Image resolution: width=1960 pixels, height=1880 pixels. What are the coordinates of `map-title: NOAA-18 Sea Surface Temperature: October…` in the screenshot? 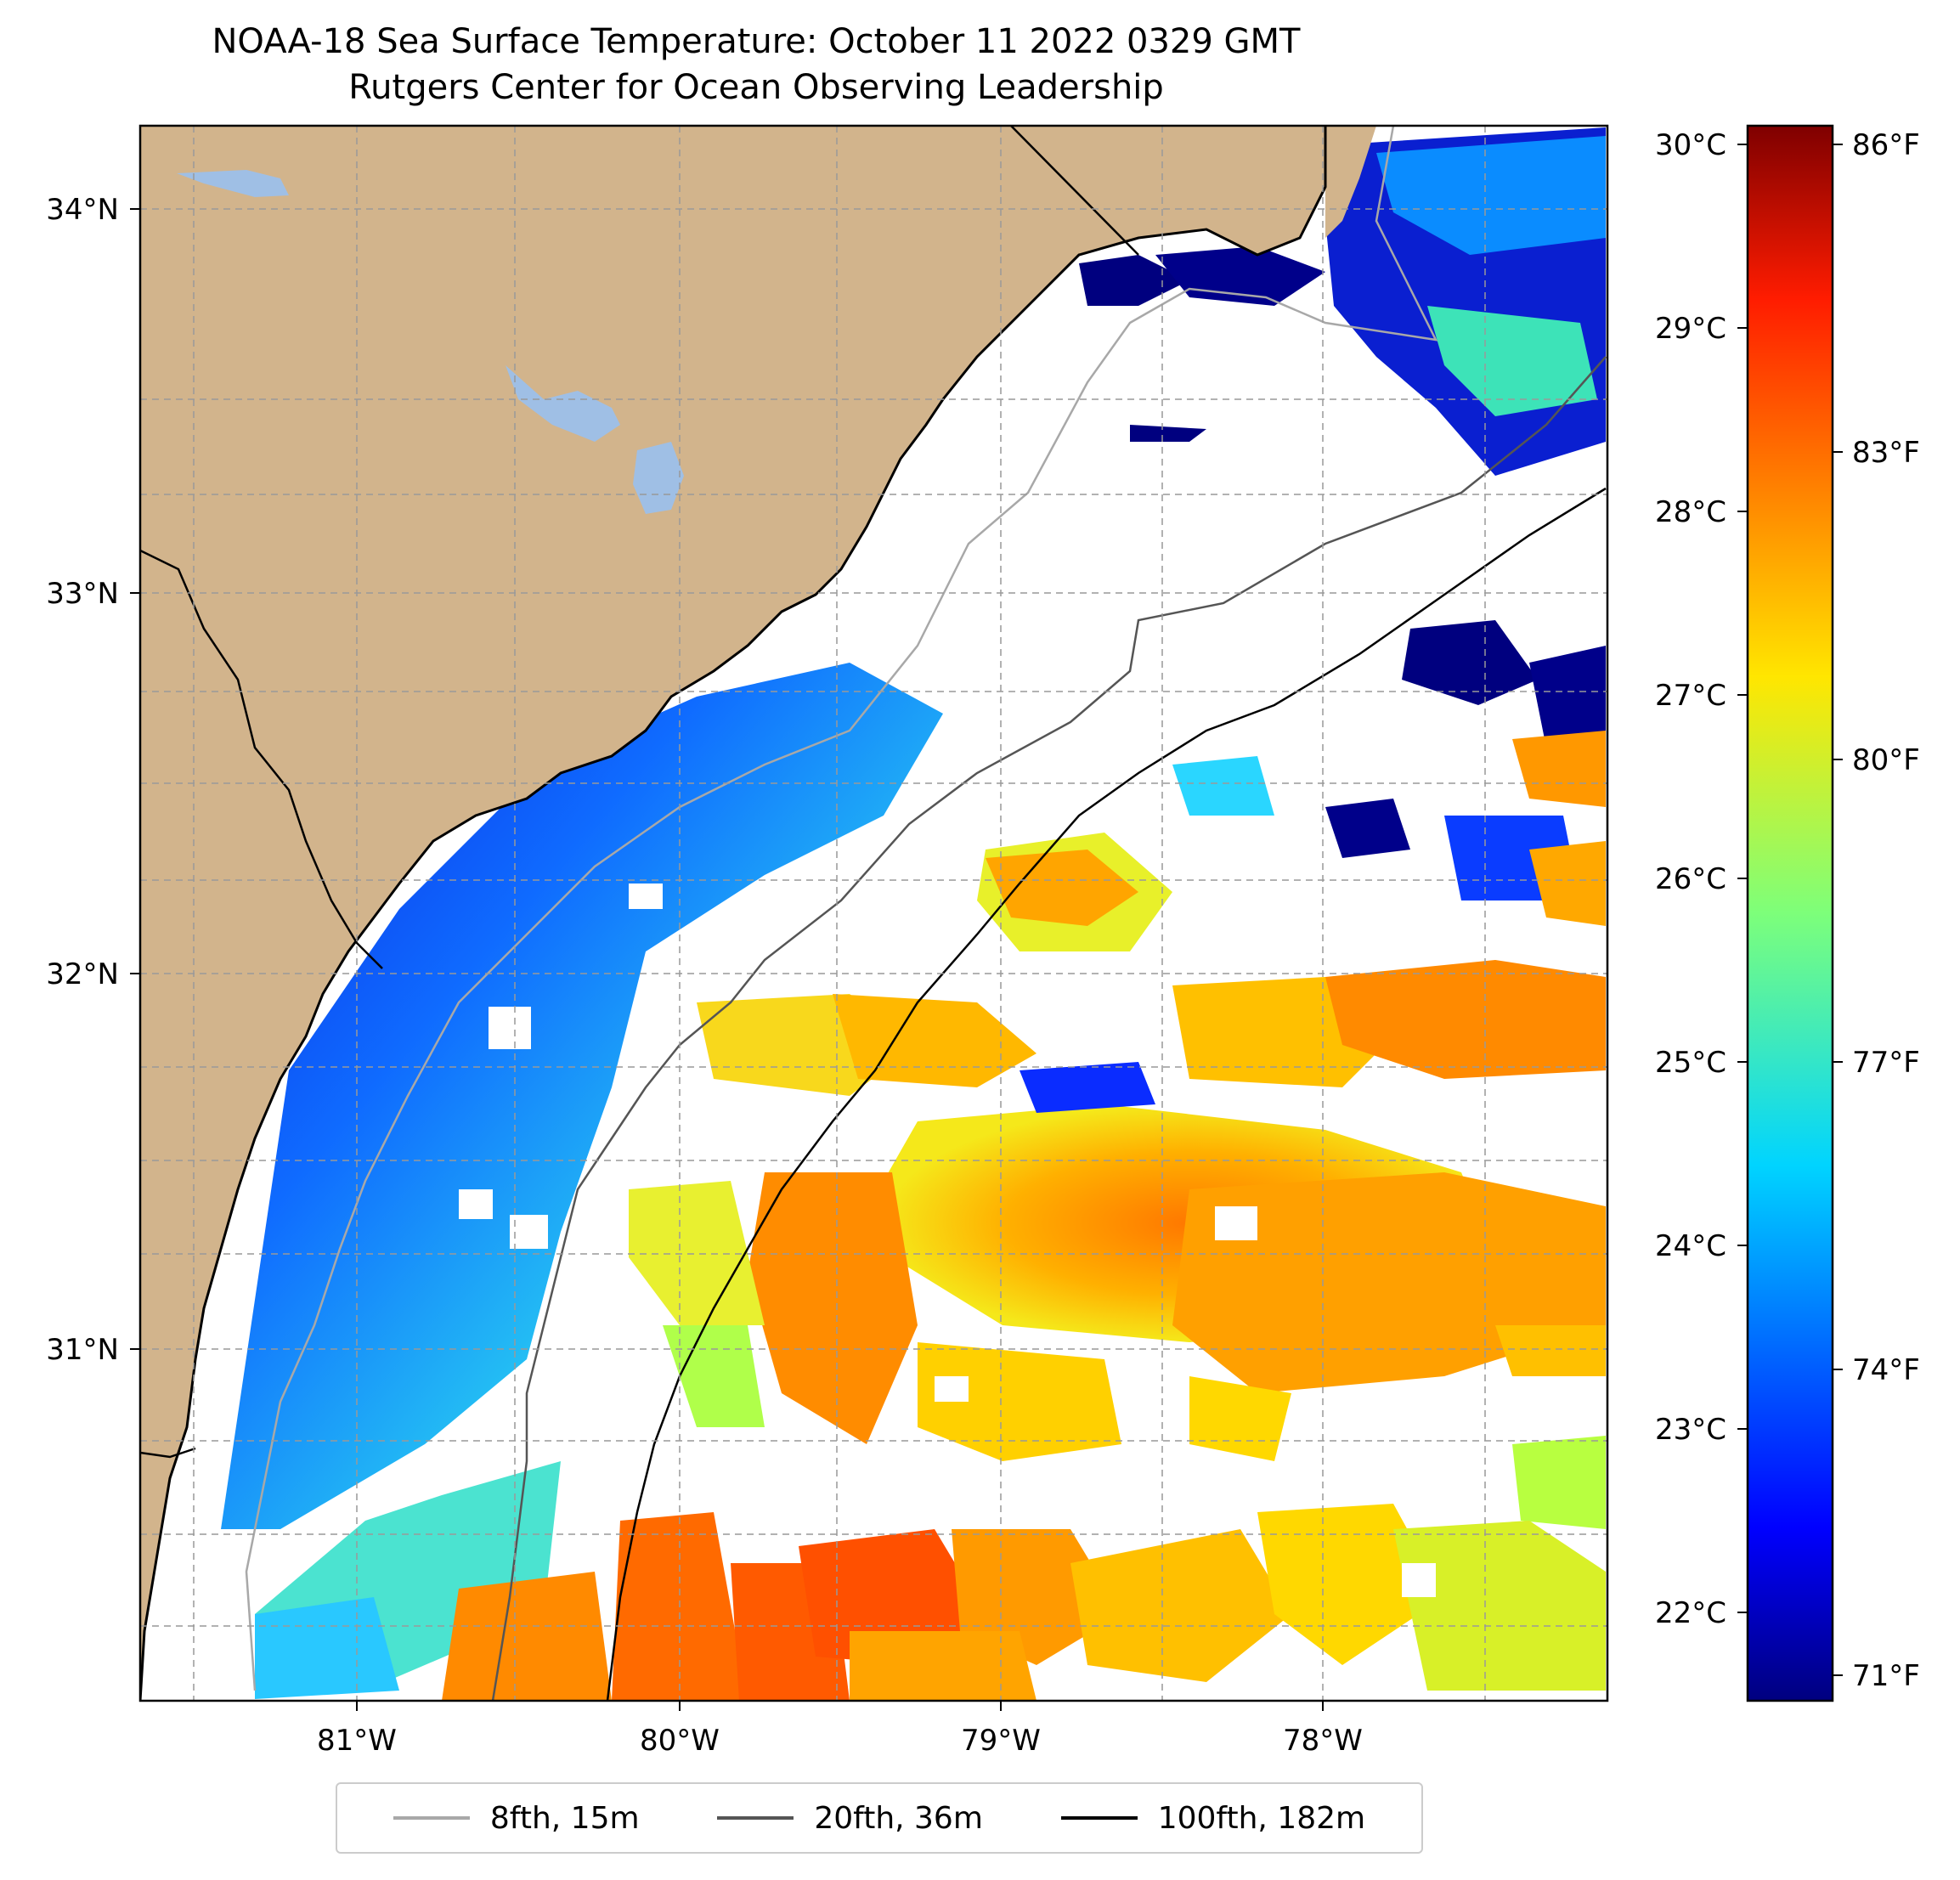 It's located at (756, 41).